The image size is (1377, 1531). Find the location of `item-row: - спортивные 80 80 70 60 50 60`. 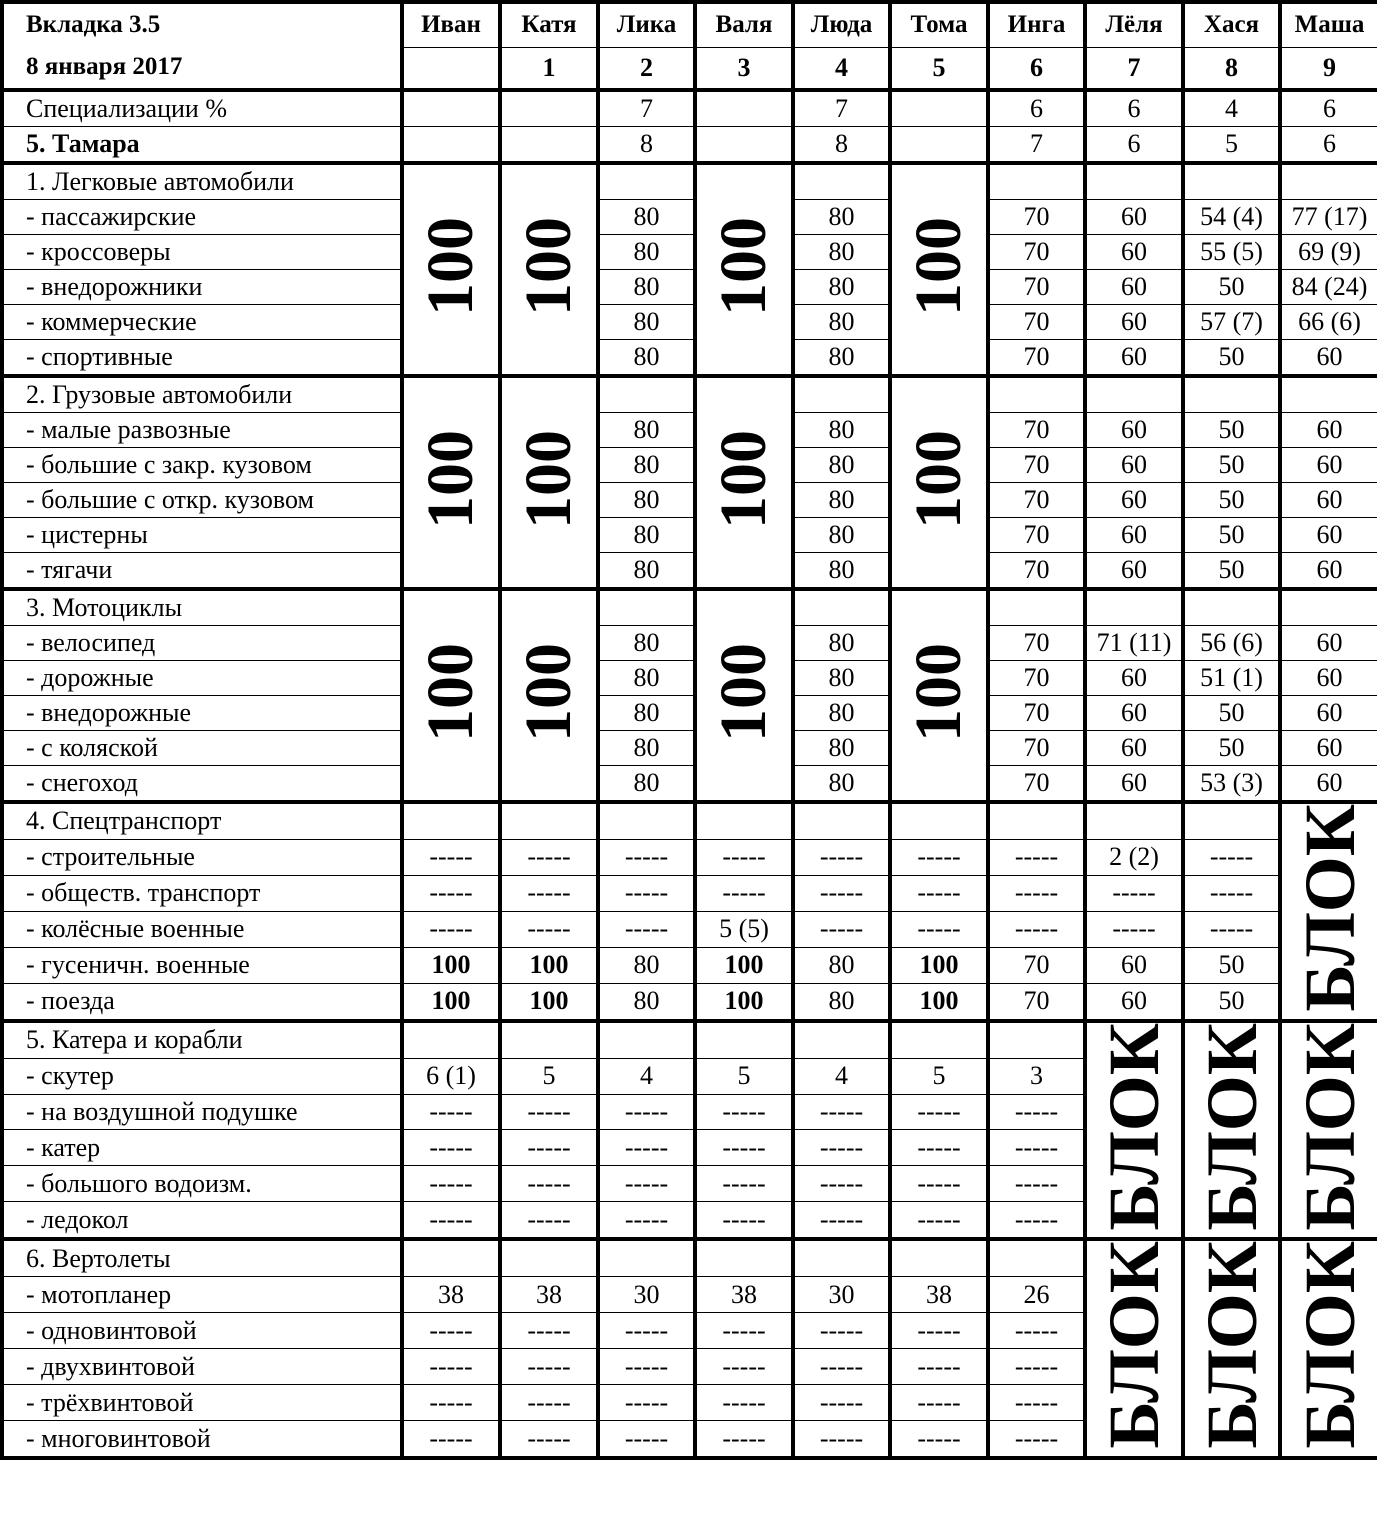

item-row: - спортивные 80 80 70 60 50 60 is located at coordinates (688, 358).